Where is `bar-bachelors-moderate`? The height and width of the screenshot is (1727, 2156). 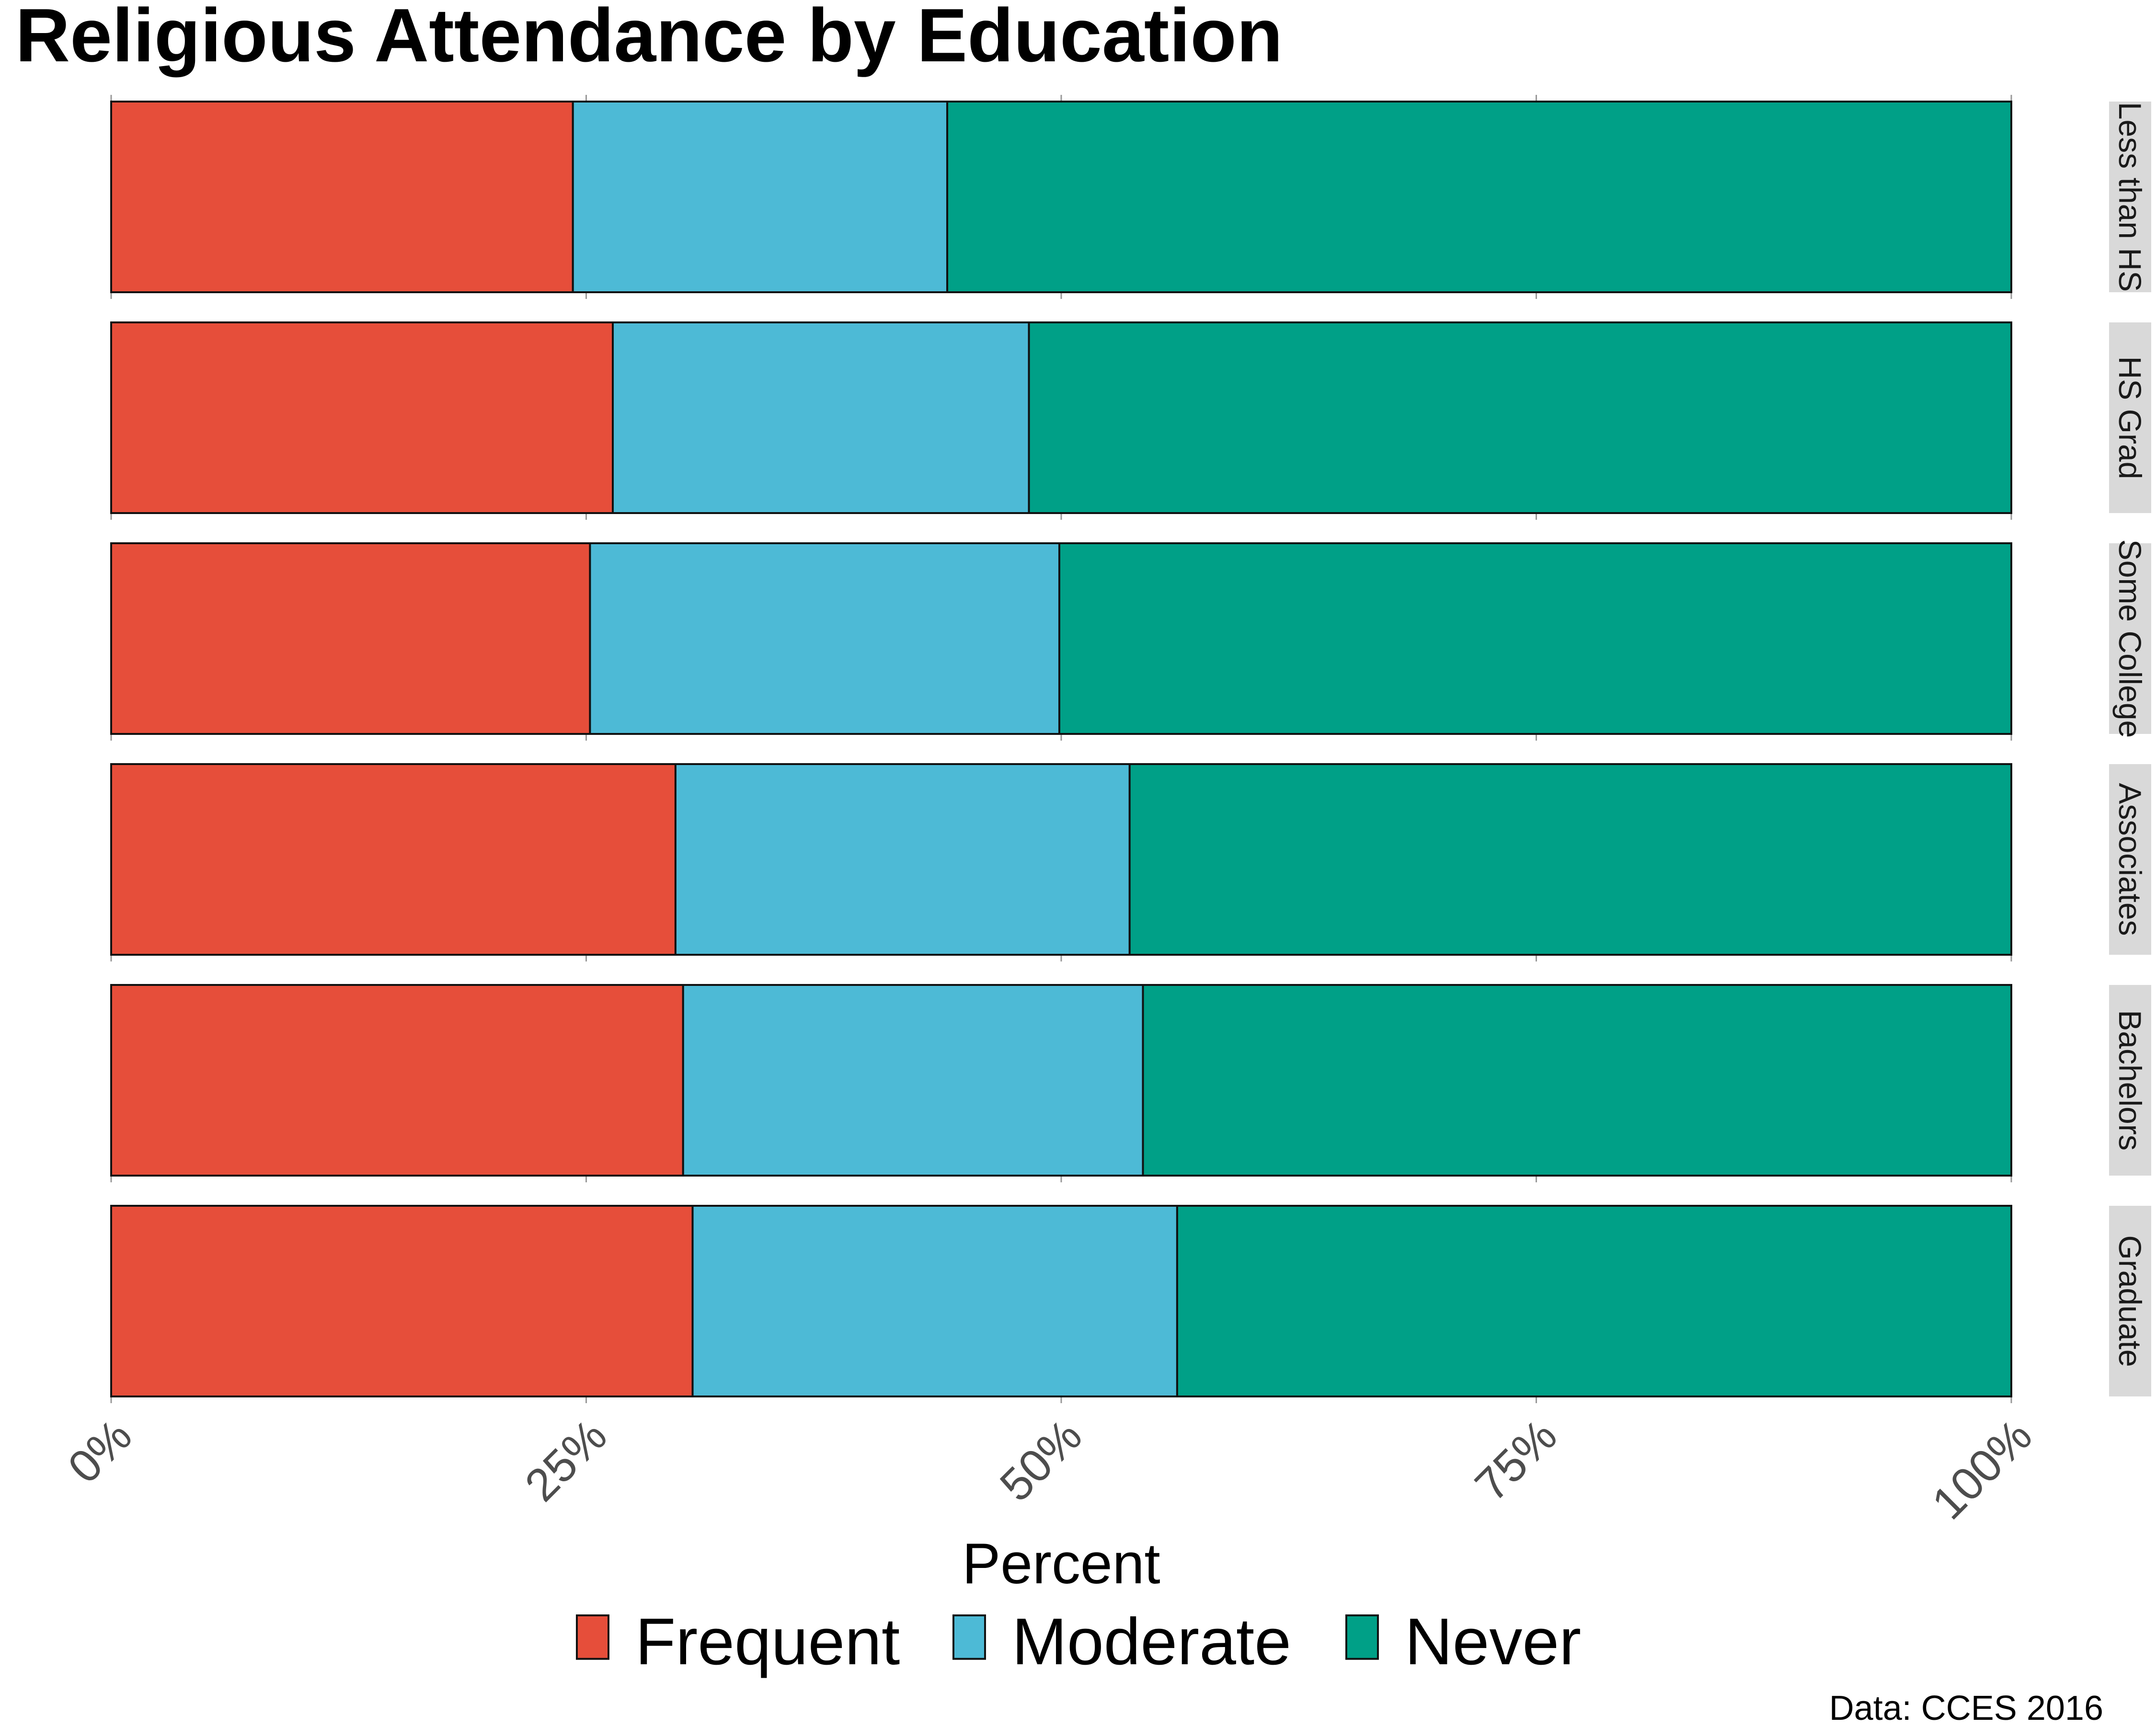
bar-bachelors-moderate is located at coordinates (913, 1080).